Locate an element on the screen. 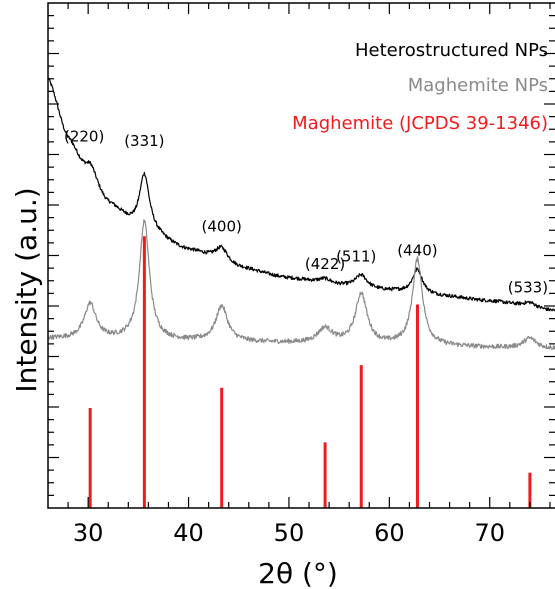 The width and height of the screenshot is (555, 589). x-tick-labels: 30 40 50 60 70 is located at coordinates (289, 533).